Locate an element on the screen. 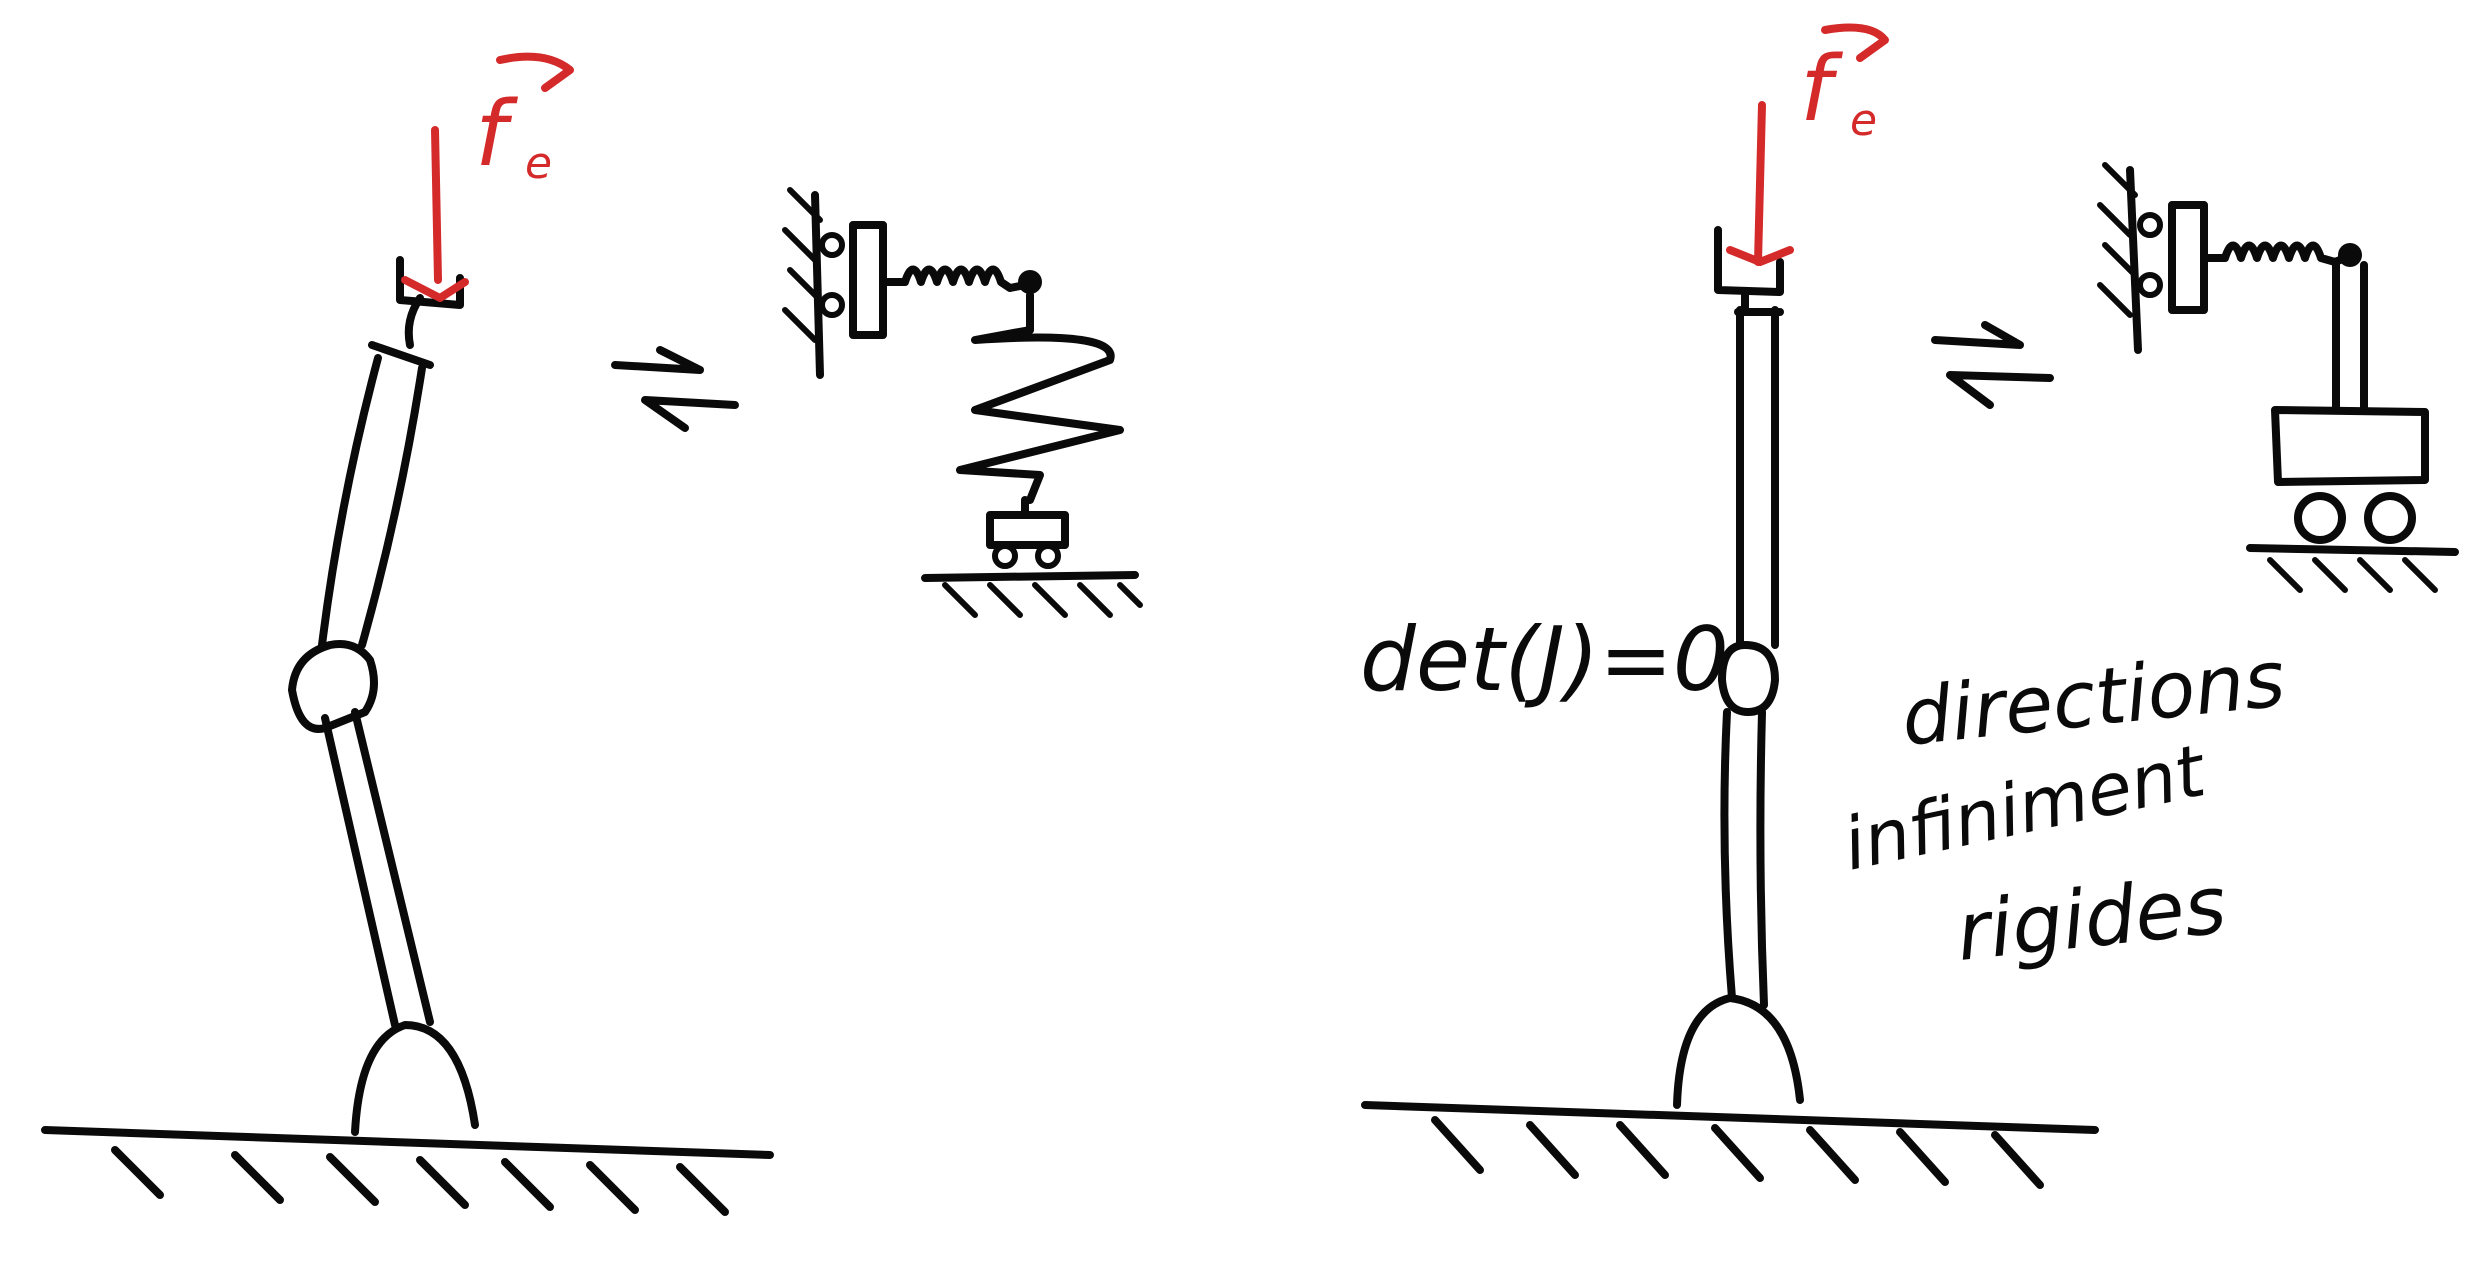 The image size is (2479, 1264). left-end-effector is located at coordinates (430, 282).